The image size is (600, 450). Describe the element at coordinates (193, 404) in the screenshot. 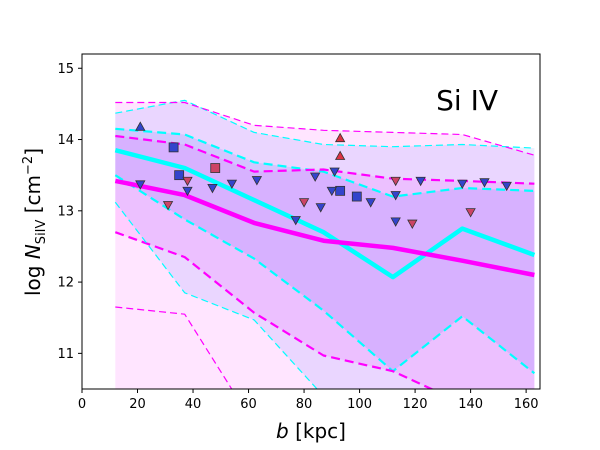

I see `x-tick-label-2: 40` at that location.